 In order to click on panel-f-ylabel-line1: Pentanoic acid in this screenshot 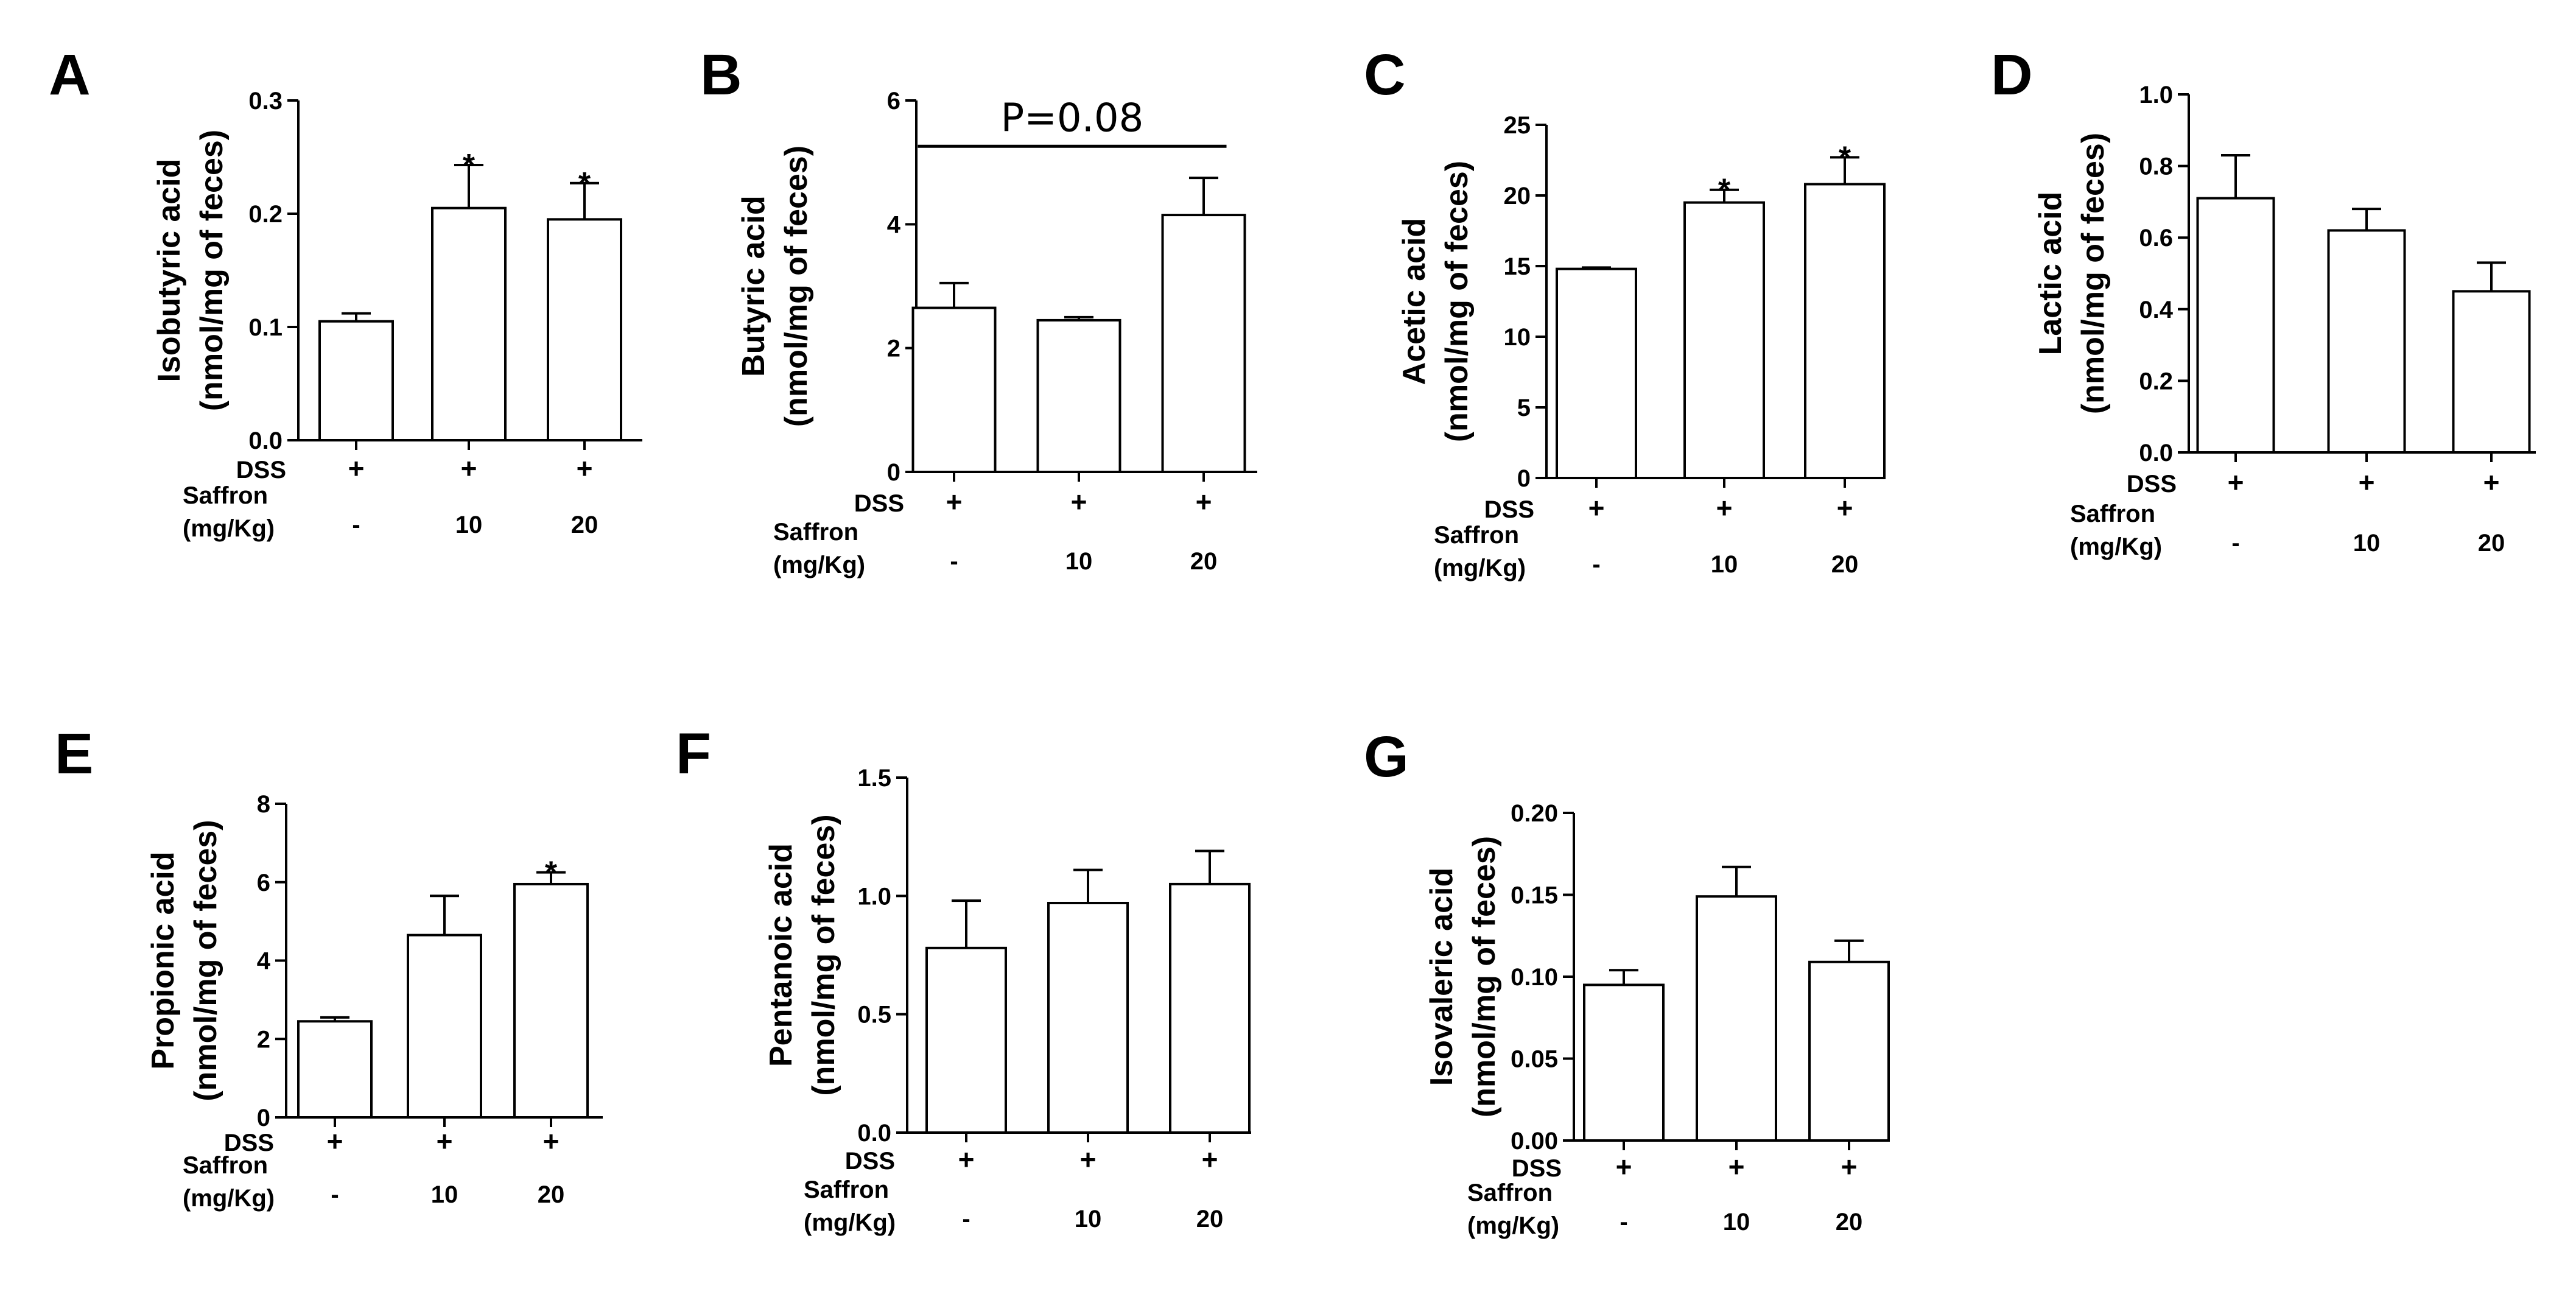, I will do `click(781, 955)`.